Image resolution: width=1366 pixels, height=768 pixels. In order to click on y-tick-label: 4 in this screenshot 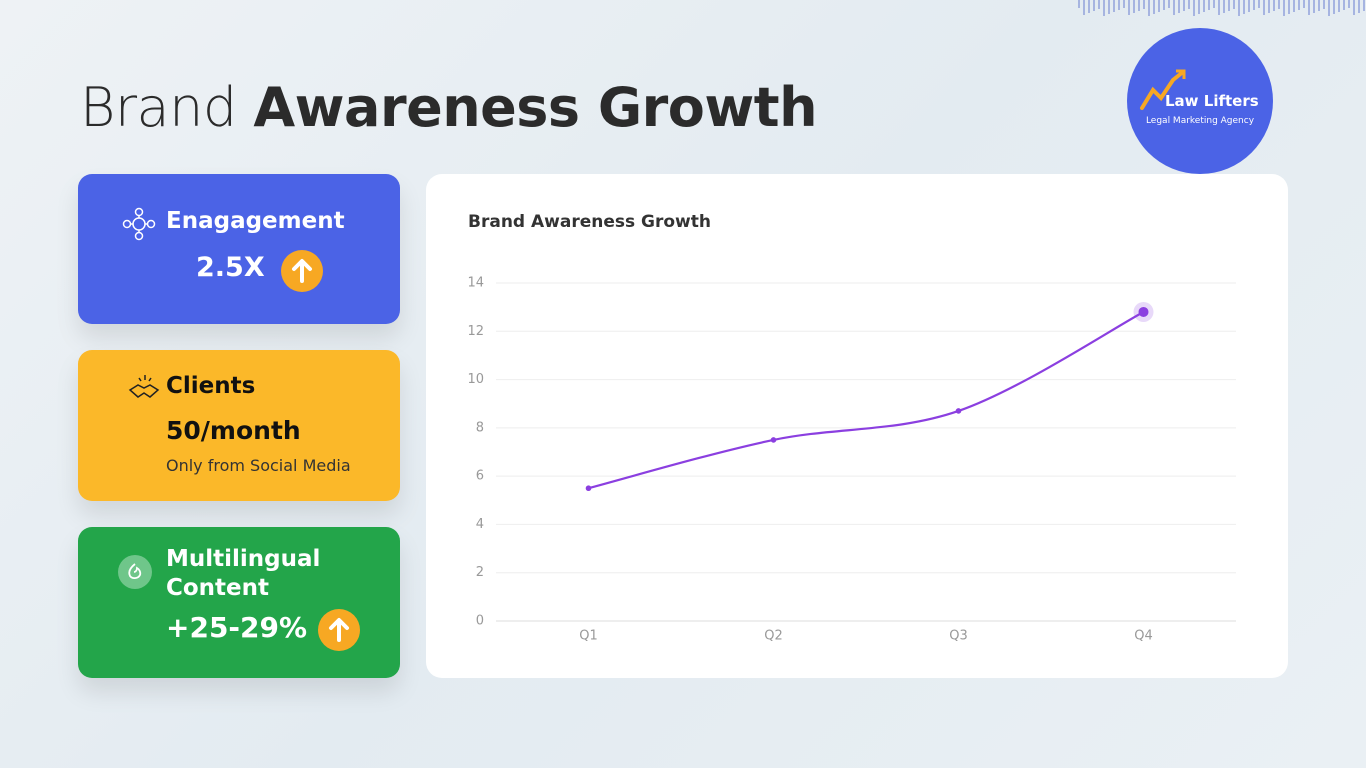, I will do `click(480, 524)`.